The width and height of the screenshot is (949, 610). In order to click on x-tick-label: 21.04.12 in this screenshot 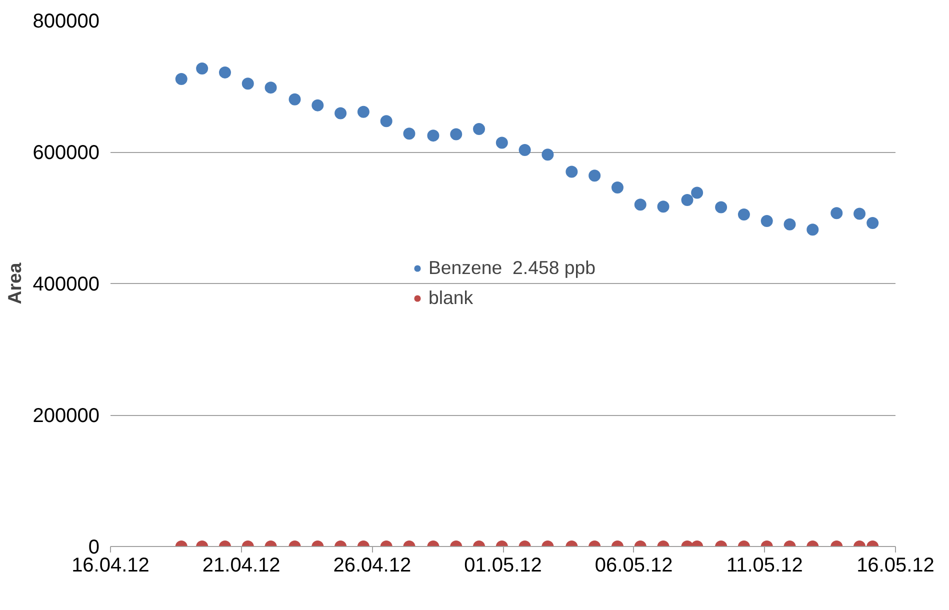, I will do `click(241, 565)`.